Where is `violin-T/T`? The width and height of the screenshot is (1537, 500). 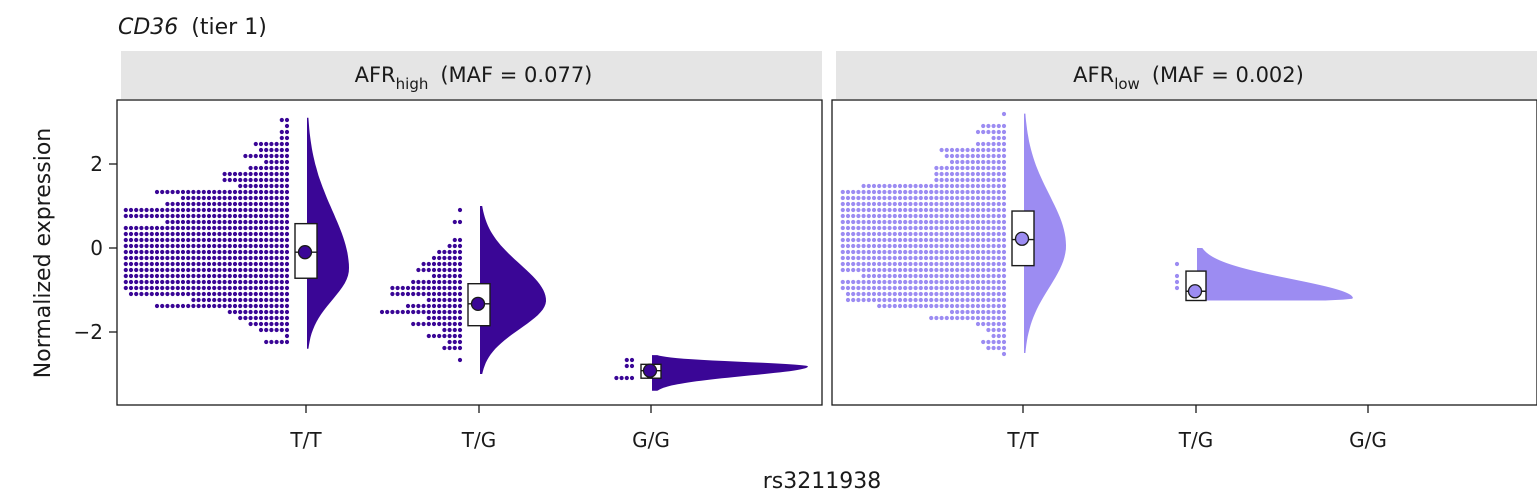 violin-T/T is located at coordinates (328, 233).